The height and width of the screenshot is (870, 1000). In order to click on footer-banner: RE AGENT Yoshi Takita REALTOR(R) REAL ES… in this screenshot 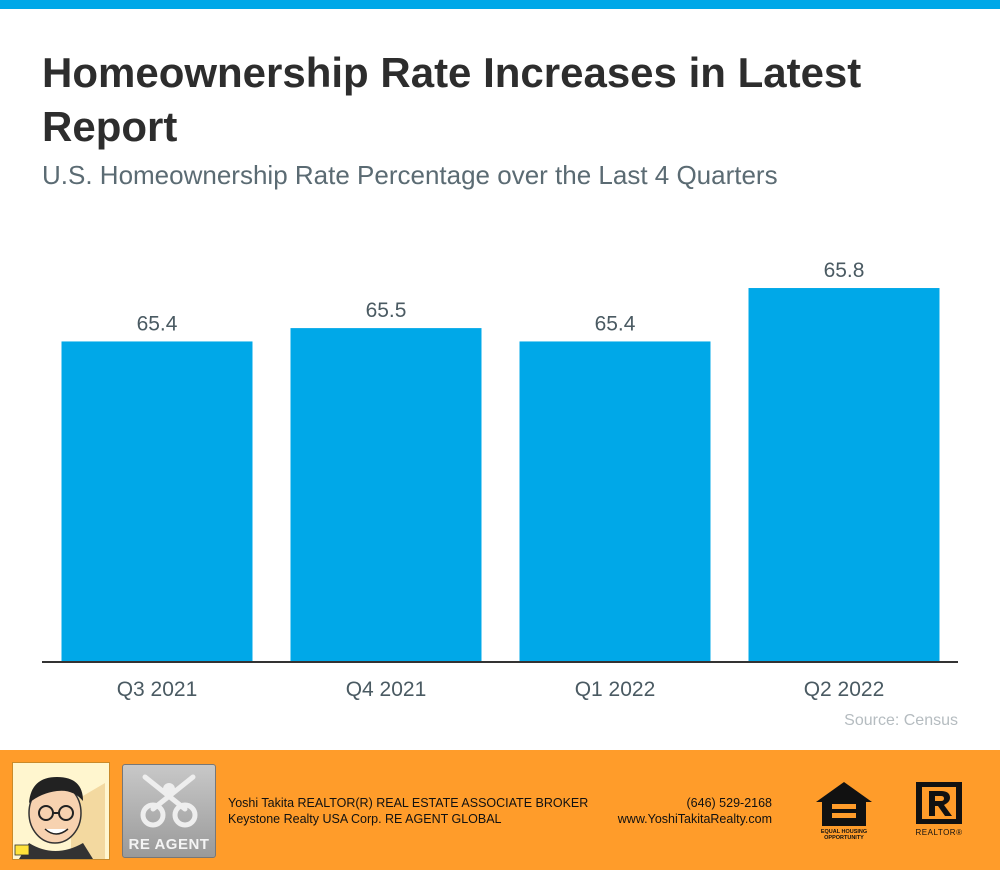, I will do `click(500, 810)`.